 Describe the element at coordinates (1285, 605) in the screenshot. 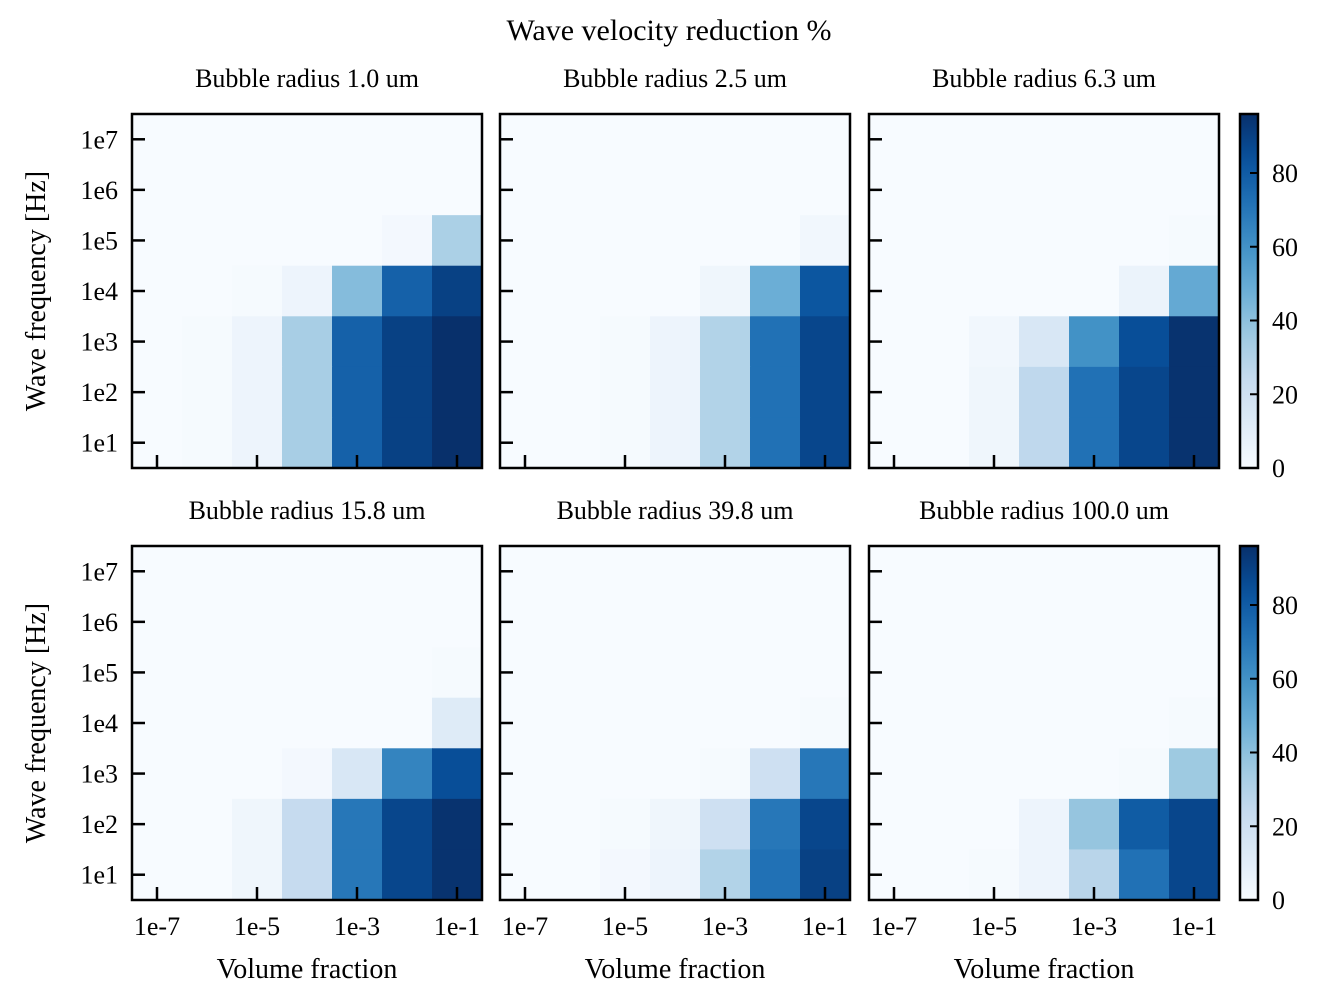

I see `colorbar-tick-label: 80` at that location.